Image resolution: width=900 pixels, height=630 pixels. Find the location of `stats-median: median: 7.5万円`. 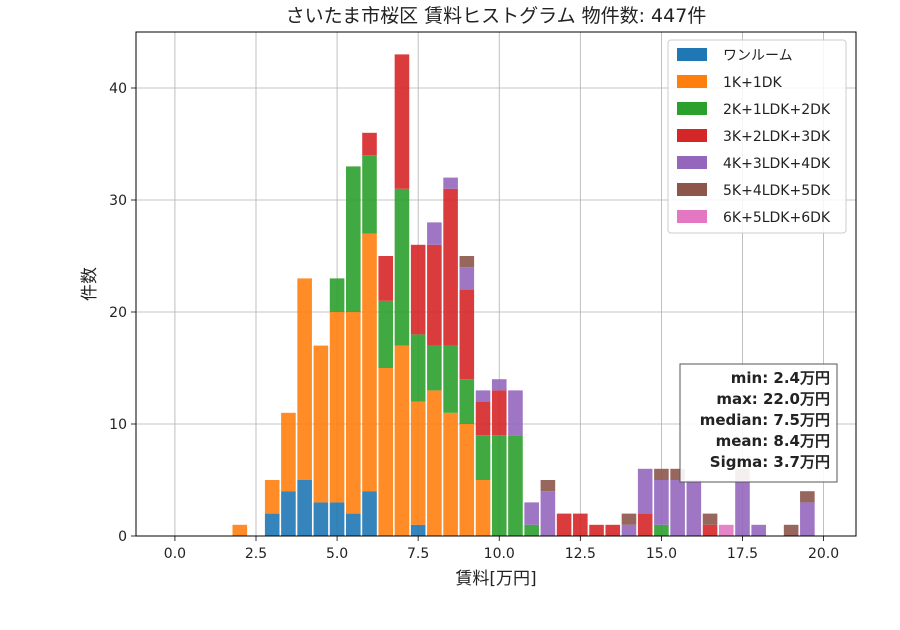

stats-median: median: 7.5万円 is located at coordinates (765, 420).